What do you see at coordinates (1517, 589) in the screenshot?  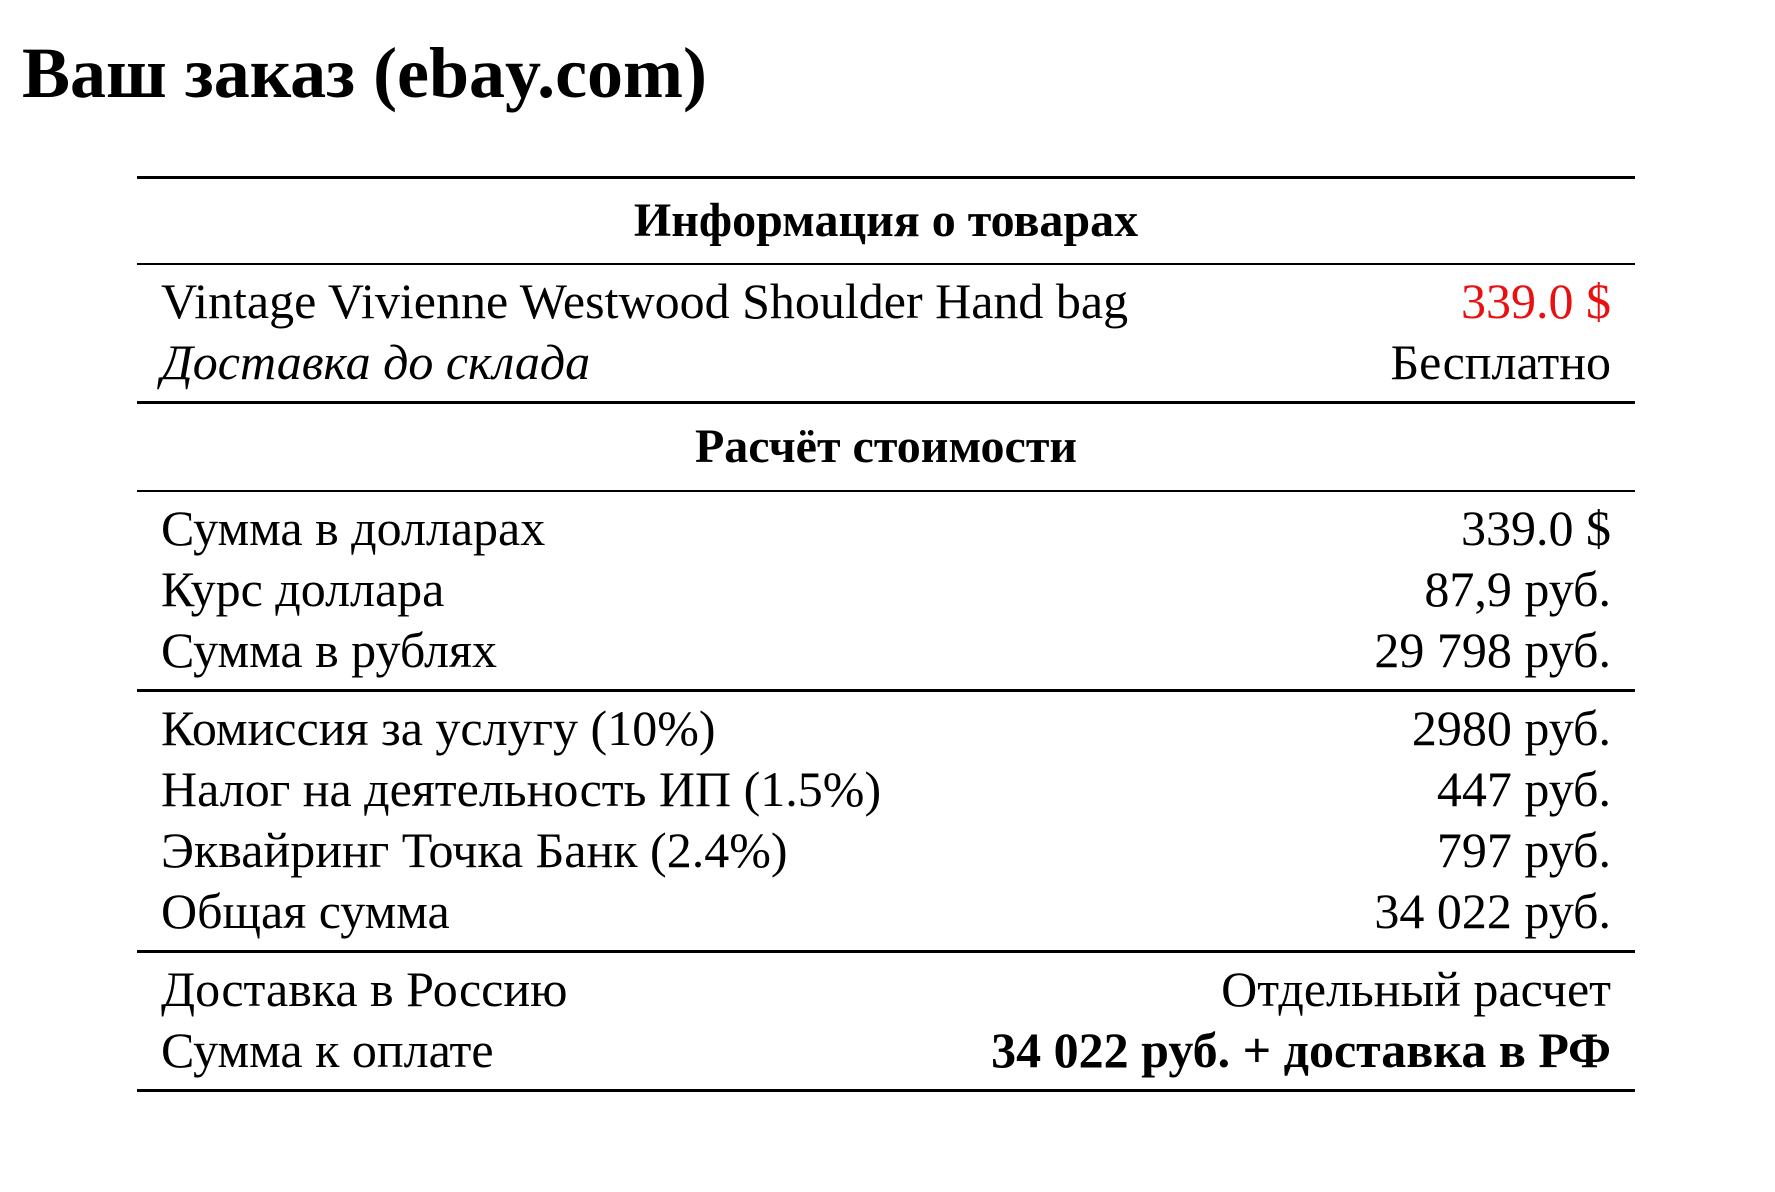 I see `value: 87,9 руб.` at bounding box center [1517, 589].